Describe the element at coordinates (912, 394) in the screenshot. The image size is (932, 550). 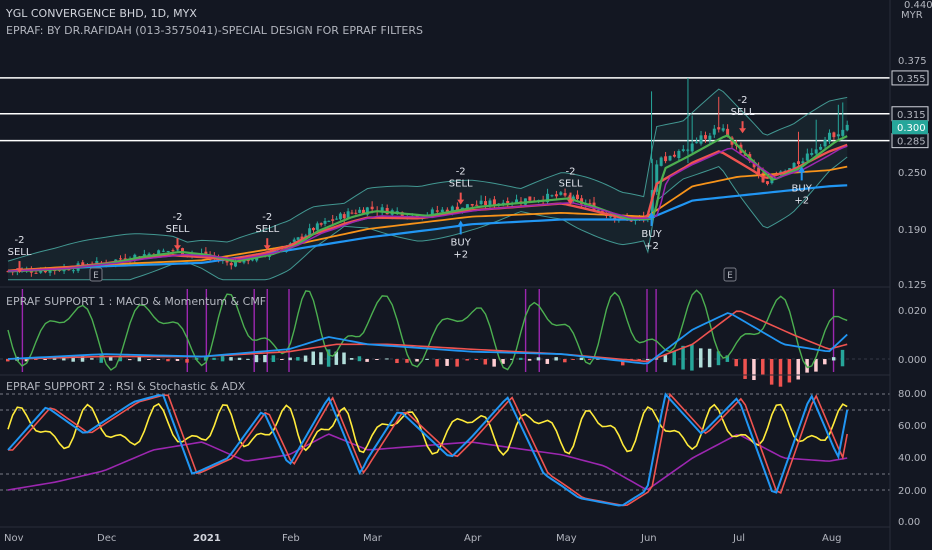
I see `rsi-tick: 80.00` at that location.